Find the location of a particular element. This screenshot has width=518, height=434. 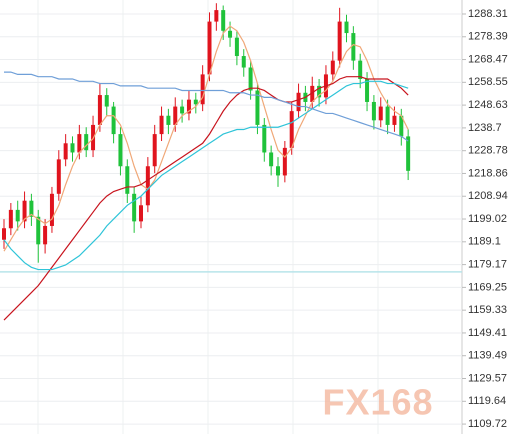

y-tick-label: 1119.64 is located at coordinates (487, 401).